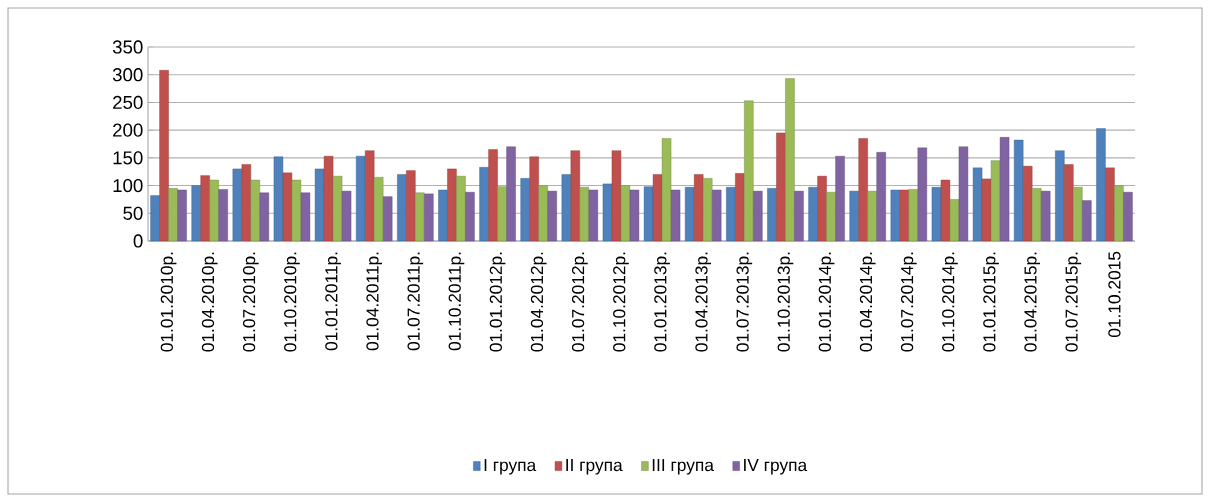 The width and height of the screenshot is (1210, 502). I want to click on x-tick-label: 01.07.2015р., so click(1073, 302).